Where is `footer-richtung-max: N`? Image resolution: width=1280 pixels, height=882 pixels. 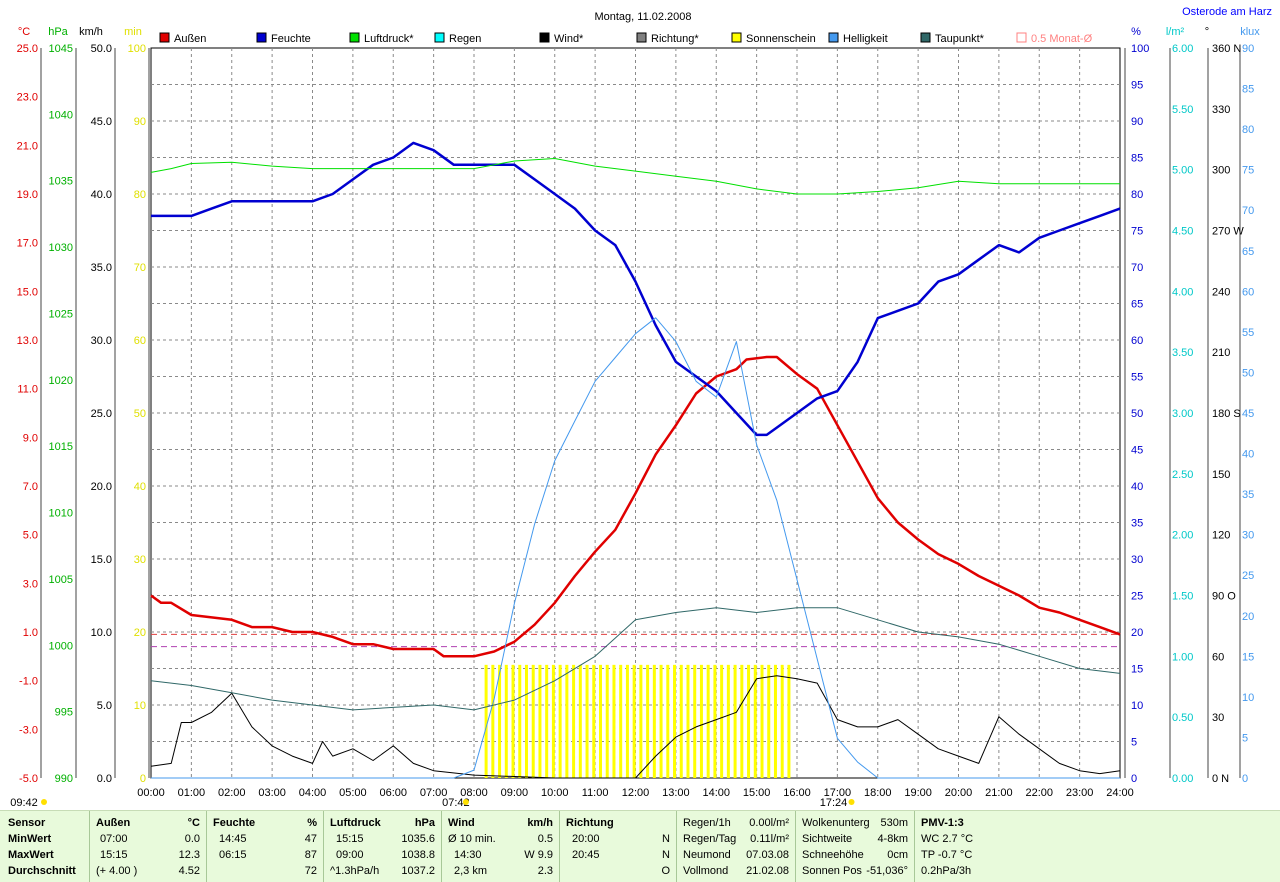
footer-richtung-max: N is located at coordinates (666, 855).